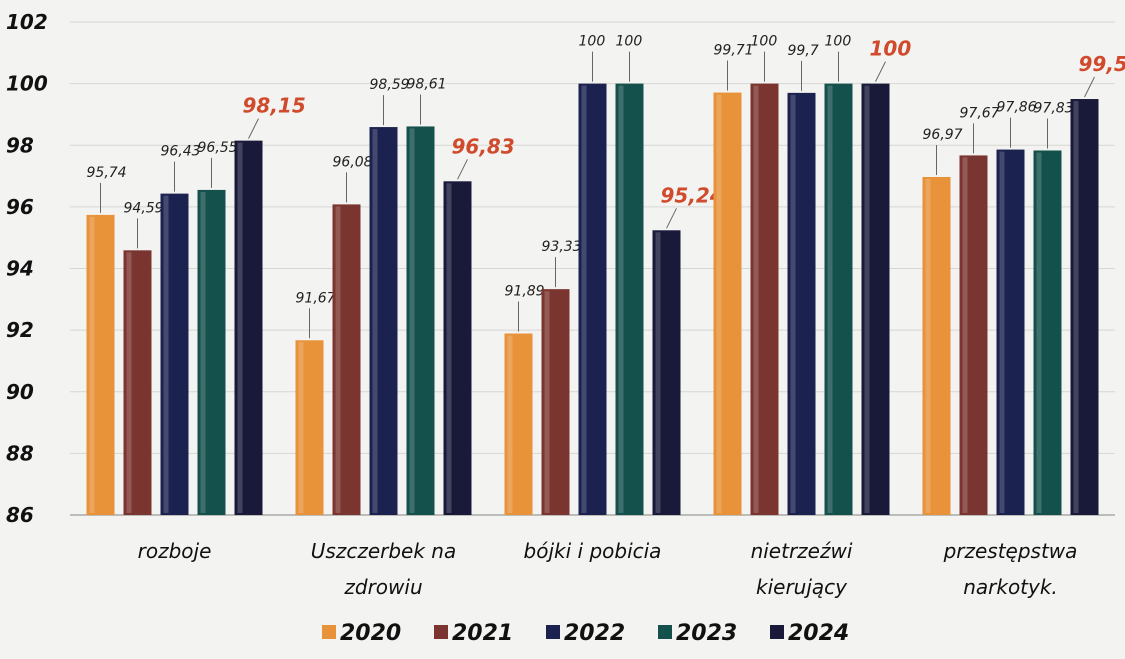 This screenshot has width=1125, height=659. What do you see at coordinates (20, 145) in the screenshot?
I see `y-tick-label: 98` at bounding box center [20, 145].